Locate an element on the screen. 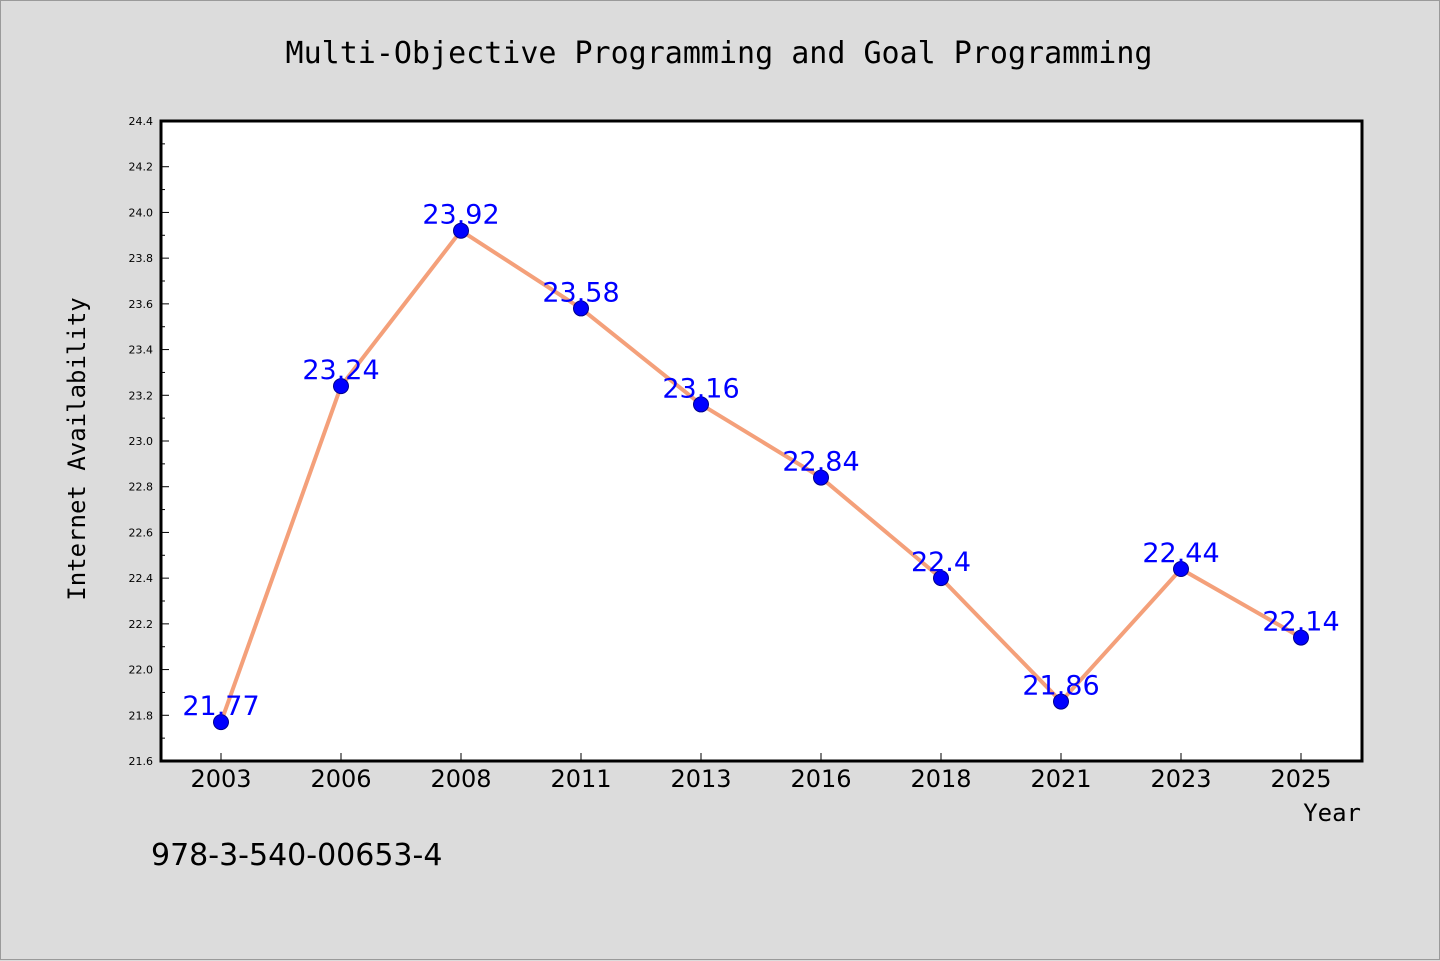 This screenshot has height=961, width=1440. y-tick-label: 24.4 is located at coordinates (141, 121).